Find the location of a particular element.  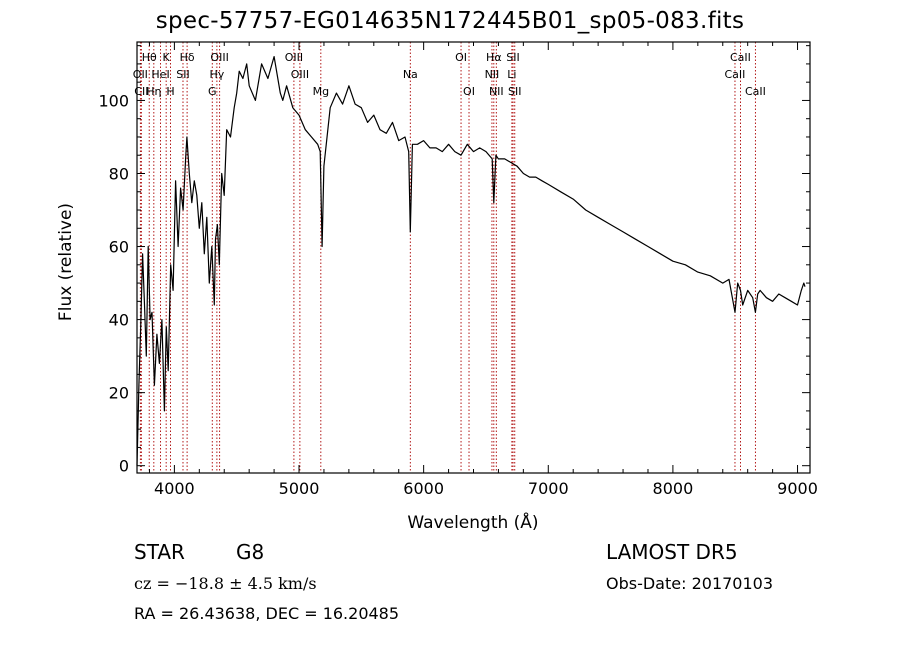

y-tick-label: 60 is located at coordinates (119, 247).